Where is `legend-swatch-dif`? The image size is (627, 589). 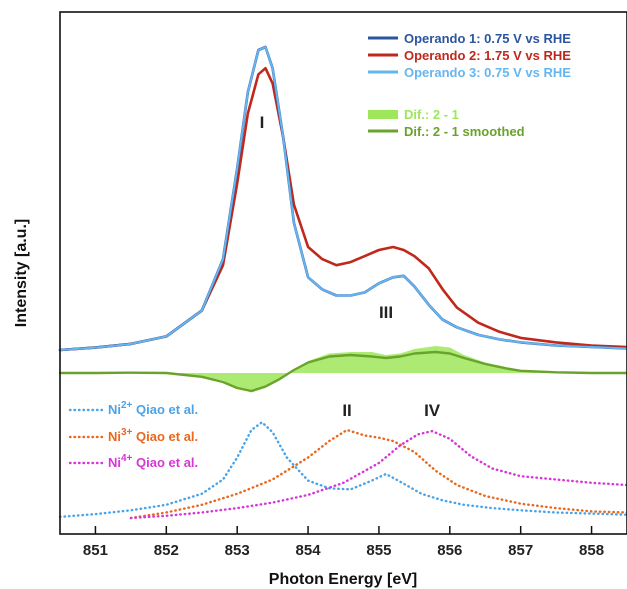 legend-swatch-dif is located at coordinates (383, 114).